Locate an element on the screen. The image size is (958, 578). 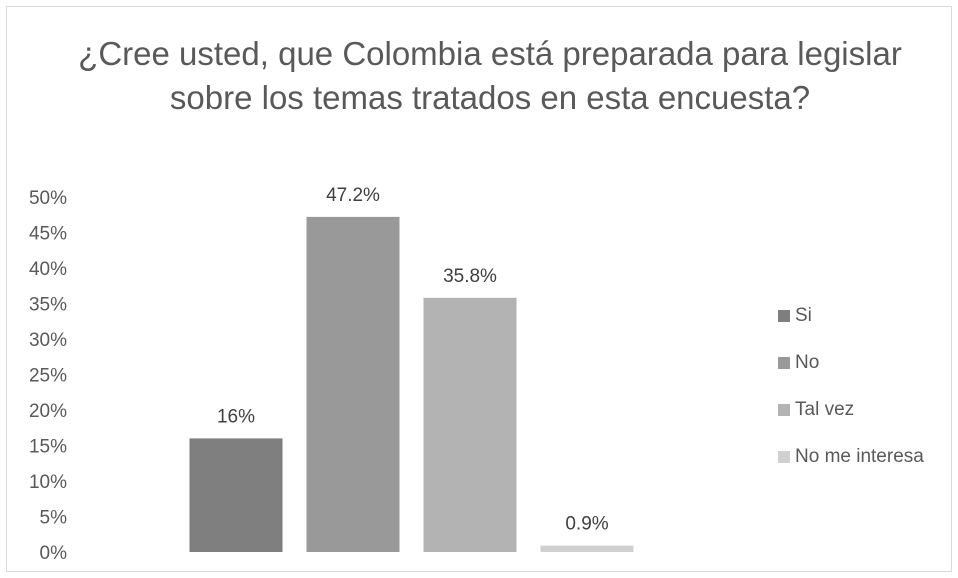
legend-item: No me interesa is located at coordinates (851, 456).